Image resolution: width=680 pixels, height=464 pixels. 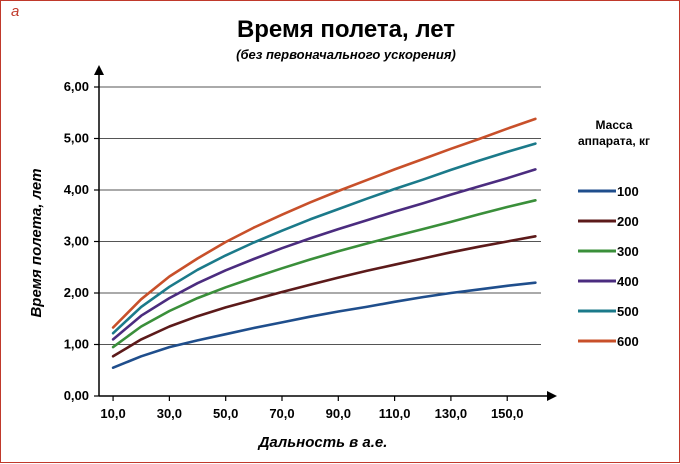 What do you see at coordinates (76, 292) in the screenshot?
I see `y-tick-label: 2,00` at bounding box center [76, 292].